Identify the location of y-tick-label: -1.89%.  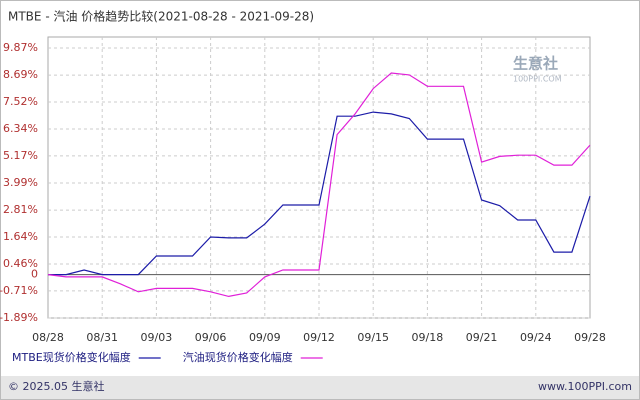
(19, 317).